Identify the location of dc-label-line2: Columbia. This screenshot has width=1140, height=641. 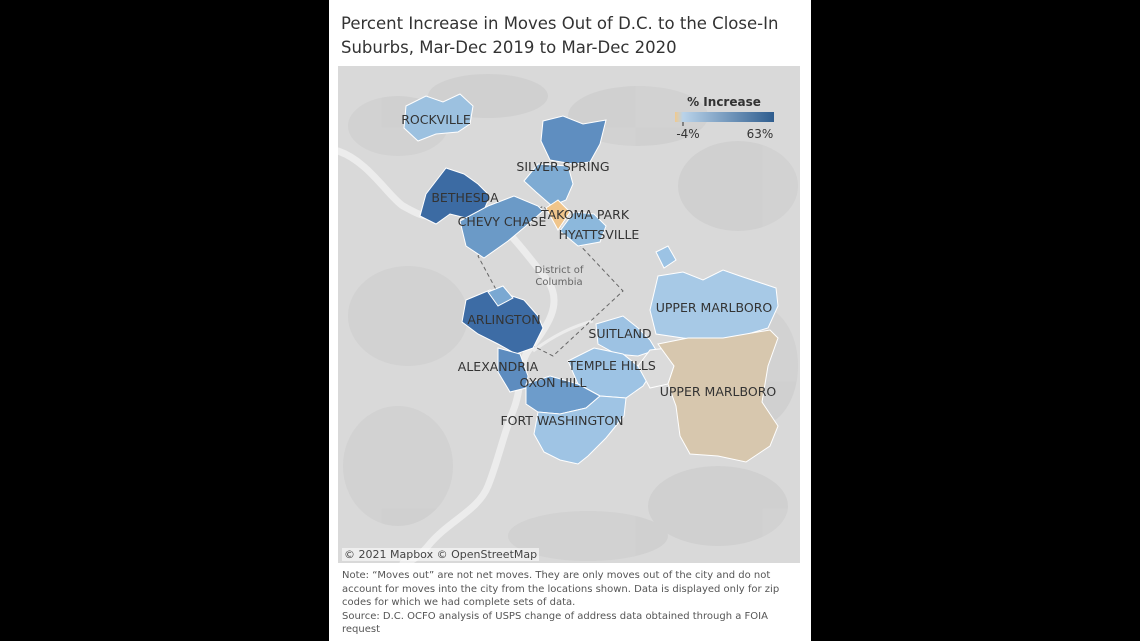
(558, 282).